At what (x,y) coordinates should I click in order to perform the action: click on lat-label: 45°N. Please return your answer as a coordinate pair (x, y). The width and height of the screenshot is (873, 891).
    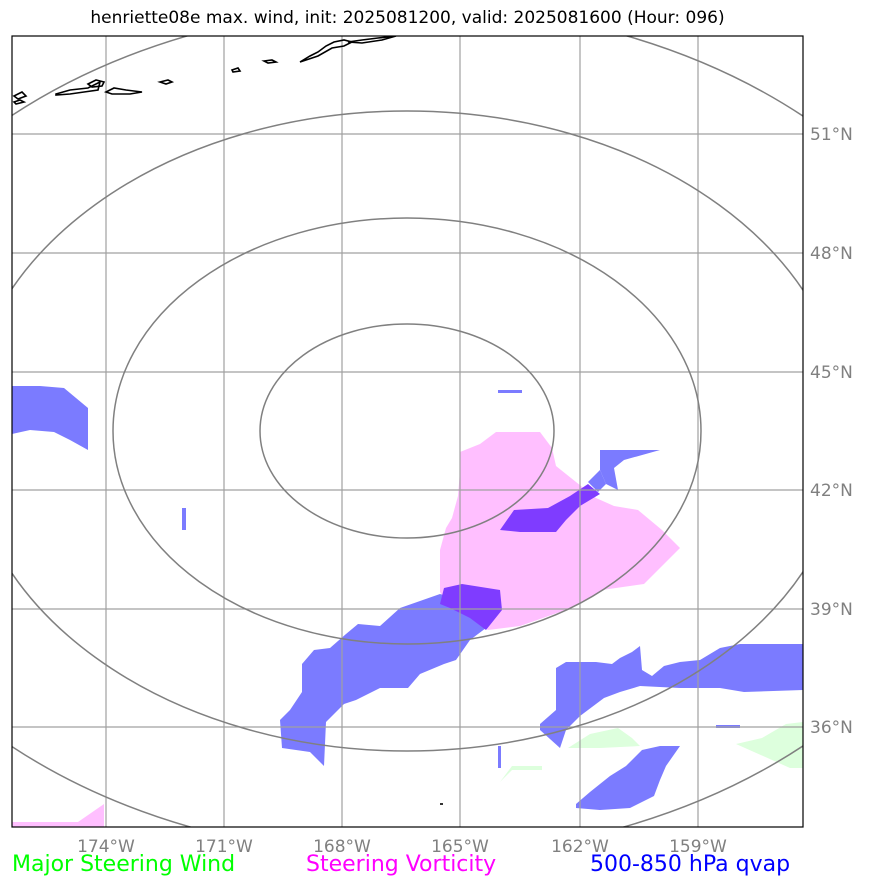
    Looking at the image, I should click on (831, 373).